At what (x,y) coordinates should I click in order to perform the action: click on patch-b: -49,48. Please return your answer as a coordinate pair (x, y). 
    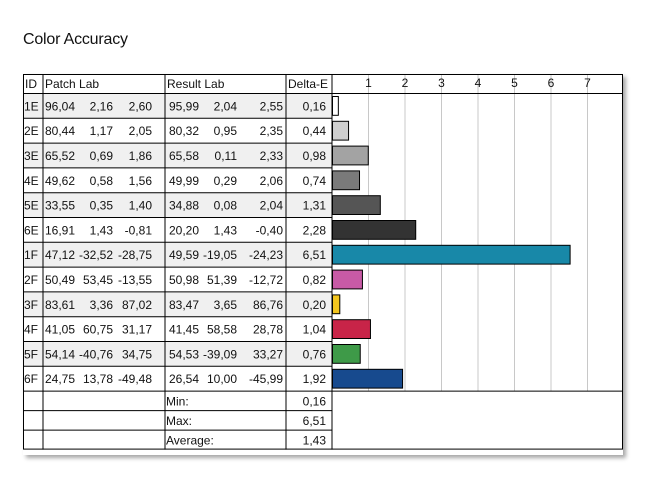
    Looking at the image, I should click on (135, 379).